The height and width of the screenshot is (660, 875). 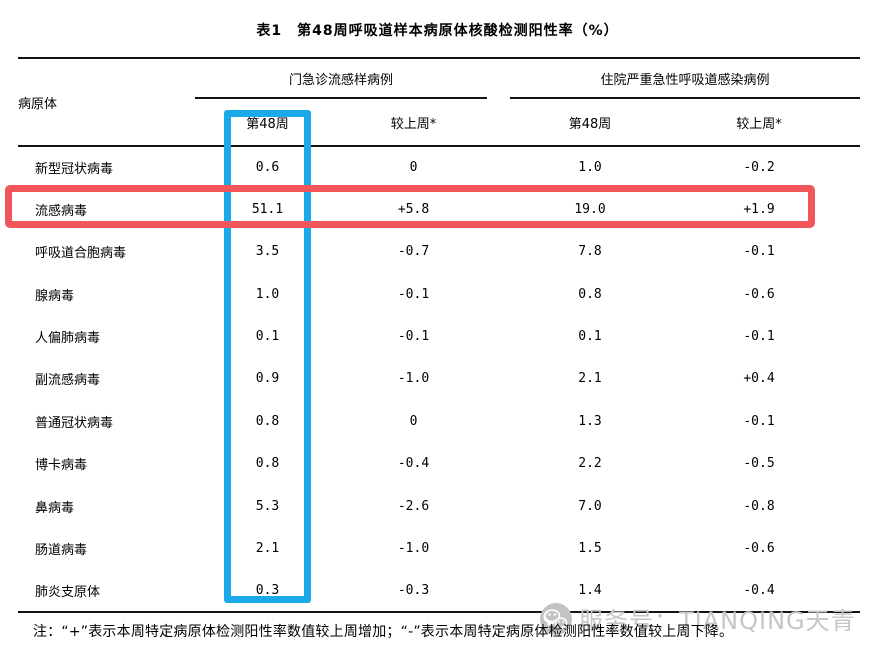 I want to click on hosp-change-cell: -0.8, so click(x=759, y=506).